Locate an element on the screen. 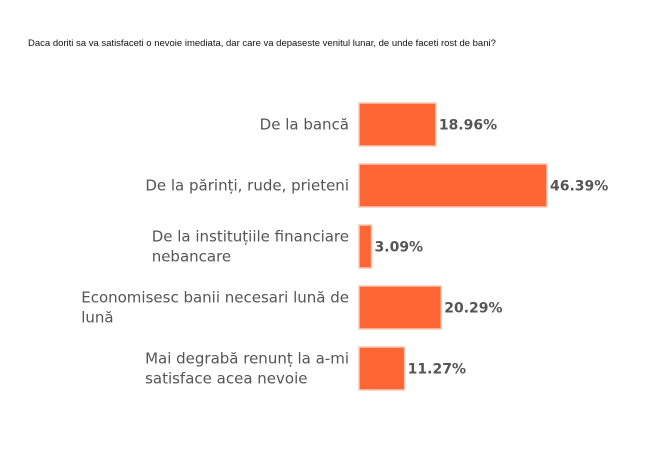 The width and height of the screenshot is (647, 473). value-label-4: 11.27% is located at coordinates (437, 370).